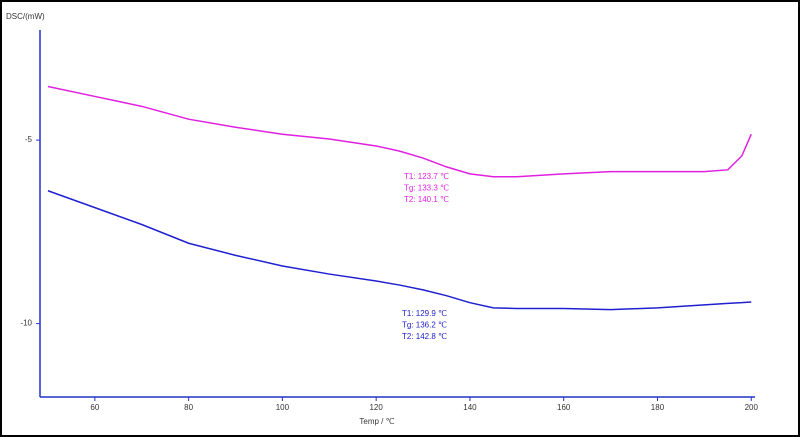 The height and width of the screenshot is (437, 800). I want to click on annotation: T1: 129.9 ℃, so click(424, 313).